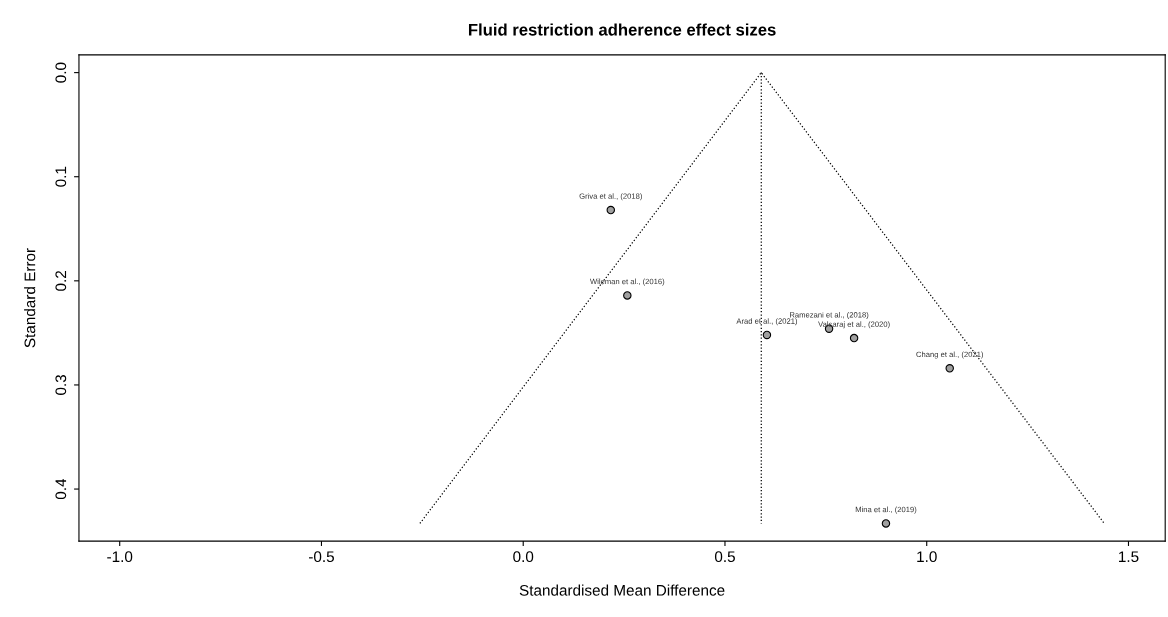 The height and width of the screenshot is (617, 1168). Describe the element at coordinates (622, 590) in the screenshot. I see `x-axis-title: Standardised Mean Difference` at that location.